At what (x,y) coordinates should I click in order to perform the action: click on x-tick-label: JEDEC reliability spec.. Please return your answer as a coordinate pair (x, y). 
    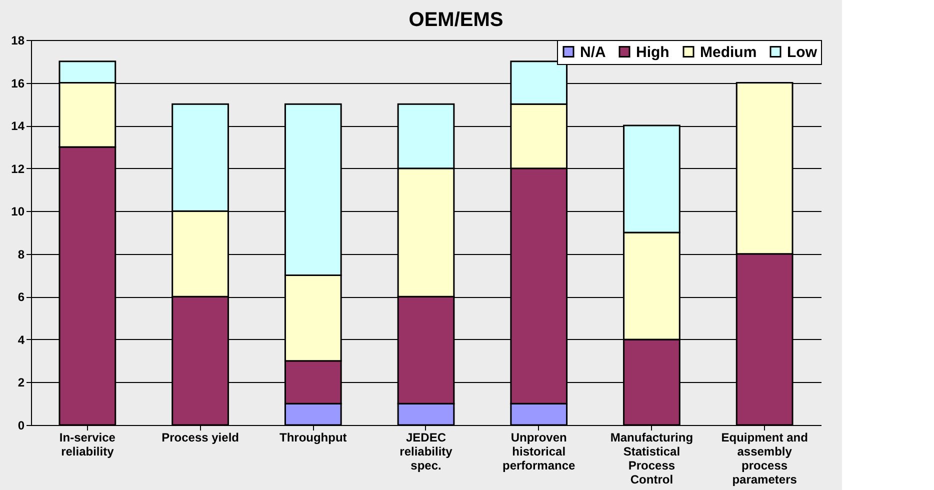
    Looking at the image, I should click on (426, 451).